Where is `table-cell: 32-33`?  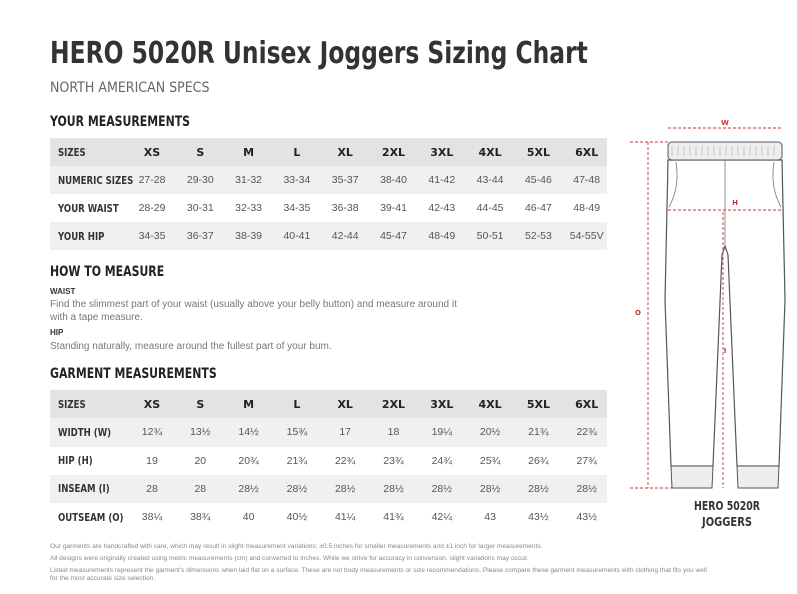
table-cell: 32-33 is located at coordinates (249, 208).